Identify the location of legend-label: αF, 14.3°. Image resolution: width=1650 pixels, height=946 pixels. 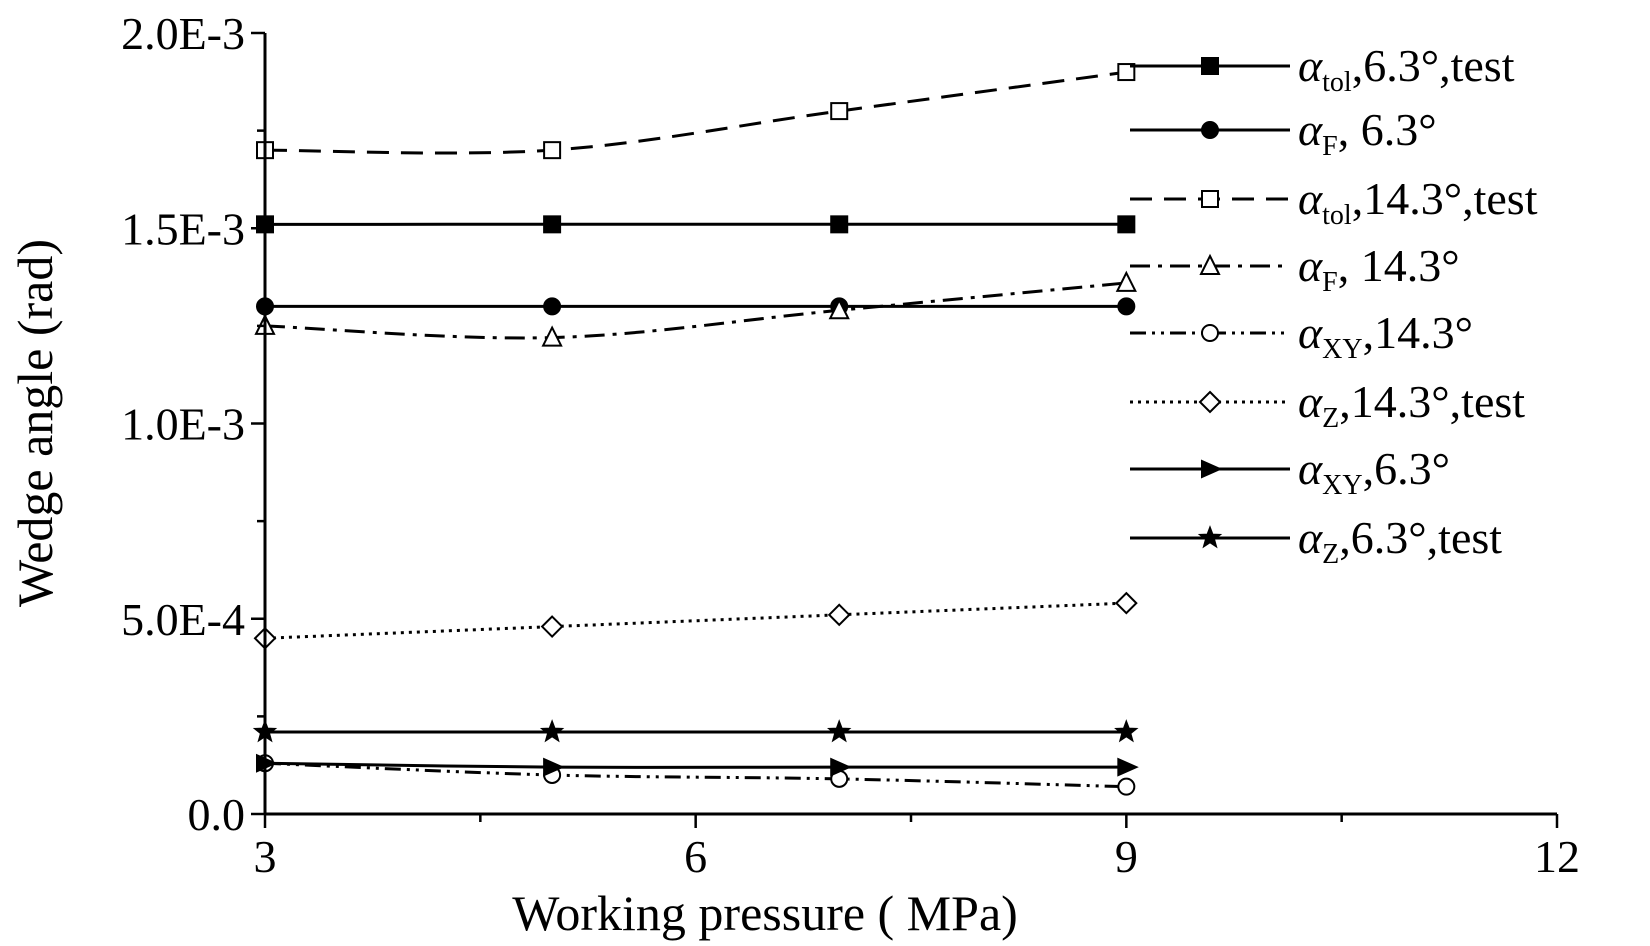
(1379, 269).